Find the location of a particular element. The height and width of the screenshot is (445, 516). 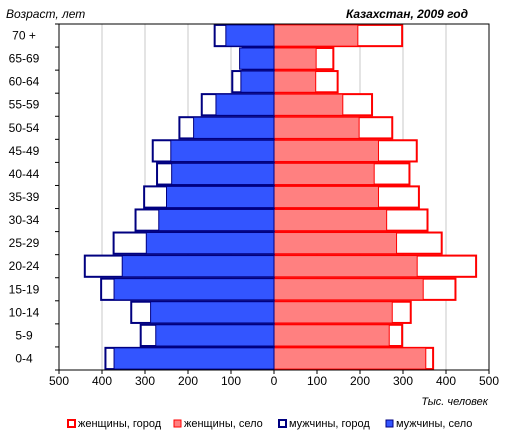

y-tick-label-12: 10-14 is located at coordinates (24, 312).